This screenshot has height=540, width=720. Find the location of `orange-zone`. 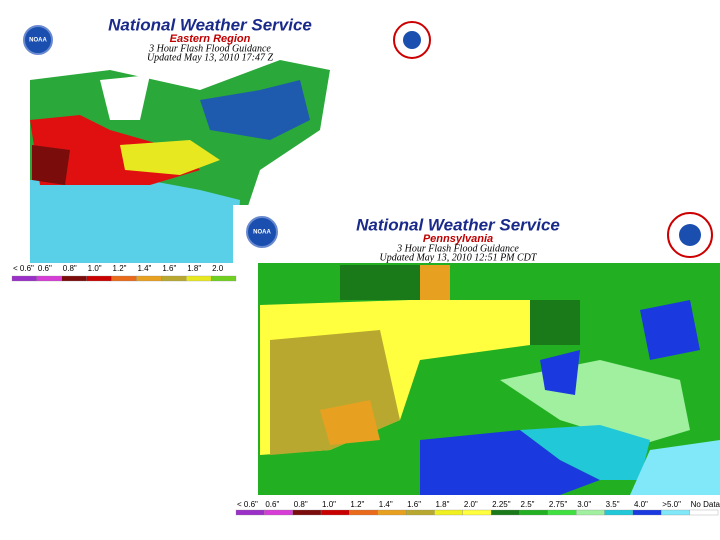

orange-zone is located at coordinates (350, 422).